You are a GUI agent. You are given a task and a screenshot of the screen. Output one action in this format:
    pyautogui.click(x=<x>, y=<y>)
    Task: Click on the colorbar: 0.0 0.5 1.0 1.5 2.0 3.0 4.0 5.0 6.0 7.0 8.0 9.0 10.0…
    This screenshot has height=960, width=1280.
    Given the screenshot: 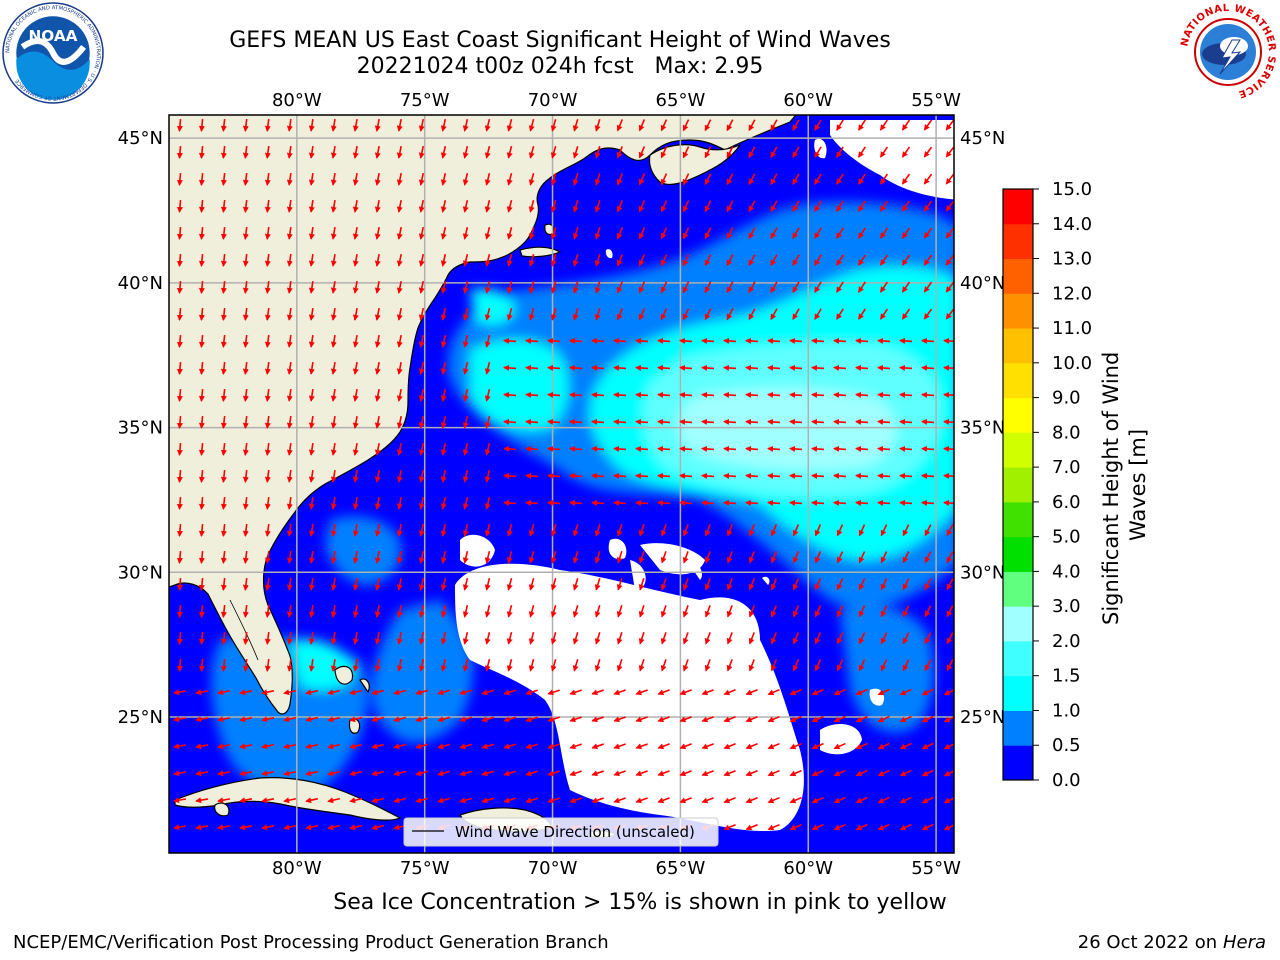 What is the action you would take?
    pyautogui.click(x=1047, y=485)
    